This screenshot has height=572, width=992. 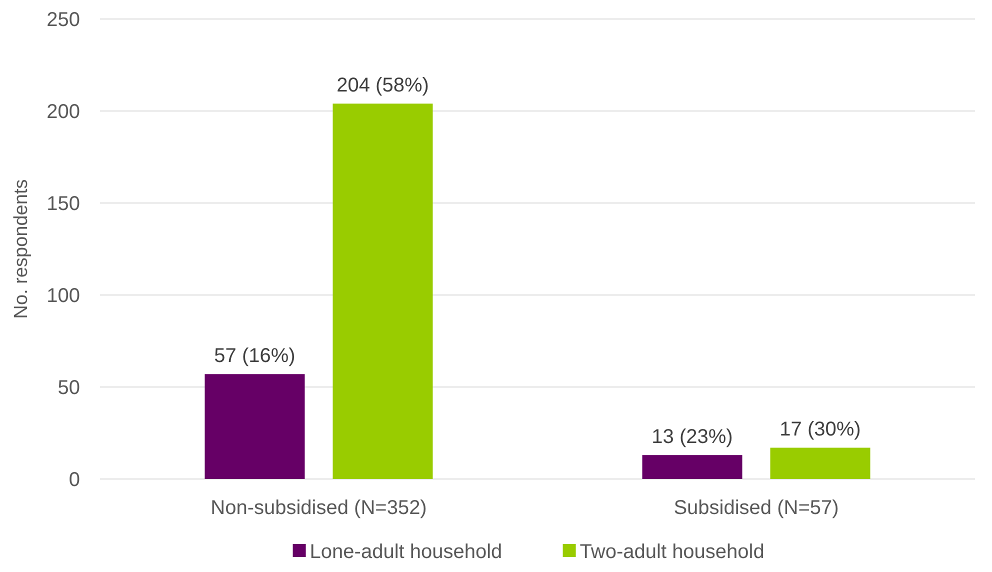 I want to click on legend-label: Lone-adult household, so click(x=406, y=552).